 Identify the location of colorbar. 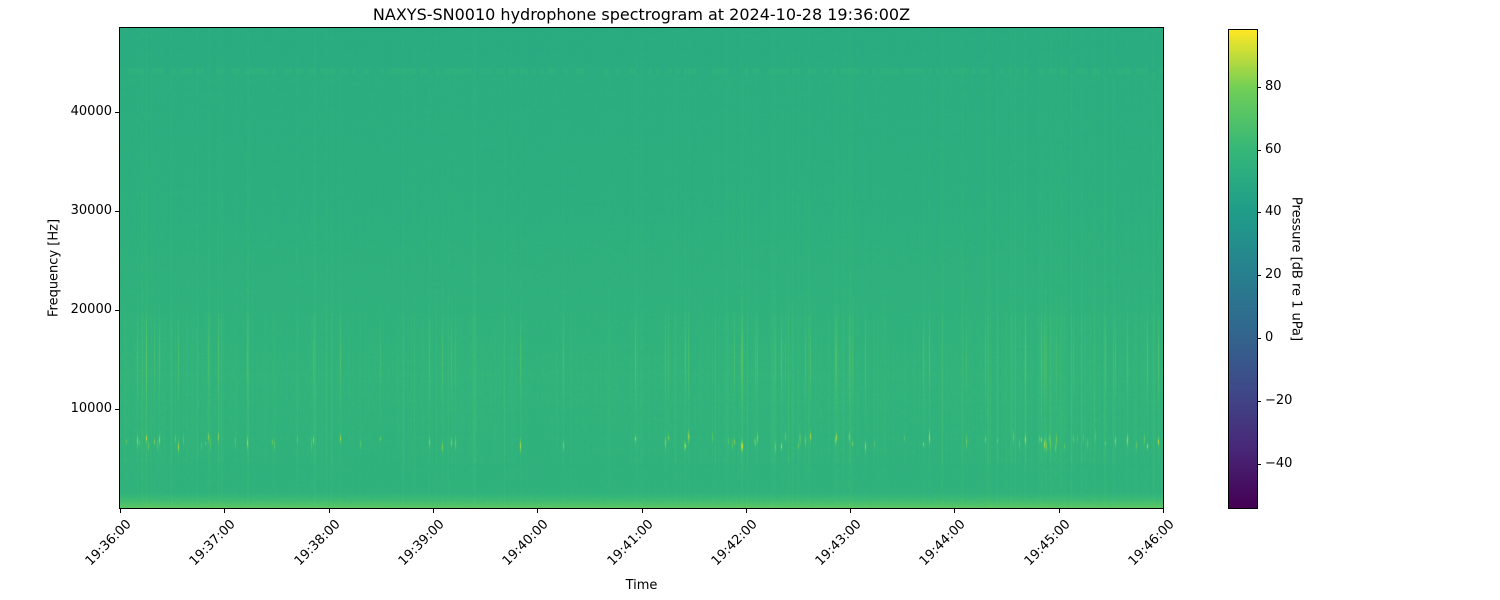
(1243, 269).